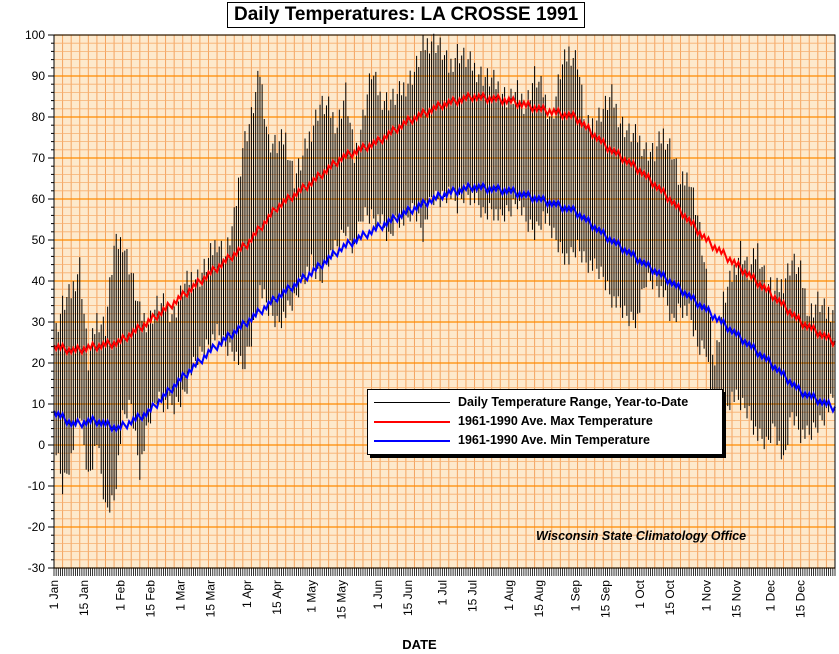  Describe the element at coordinates (39, 76) in the screenshot. I see `y-tick-label: 90` at that location.